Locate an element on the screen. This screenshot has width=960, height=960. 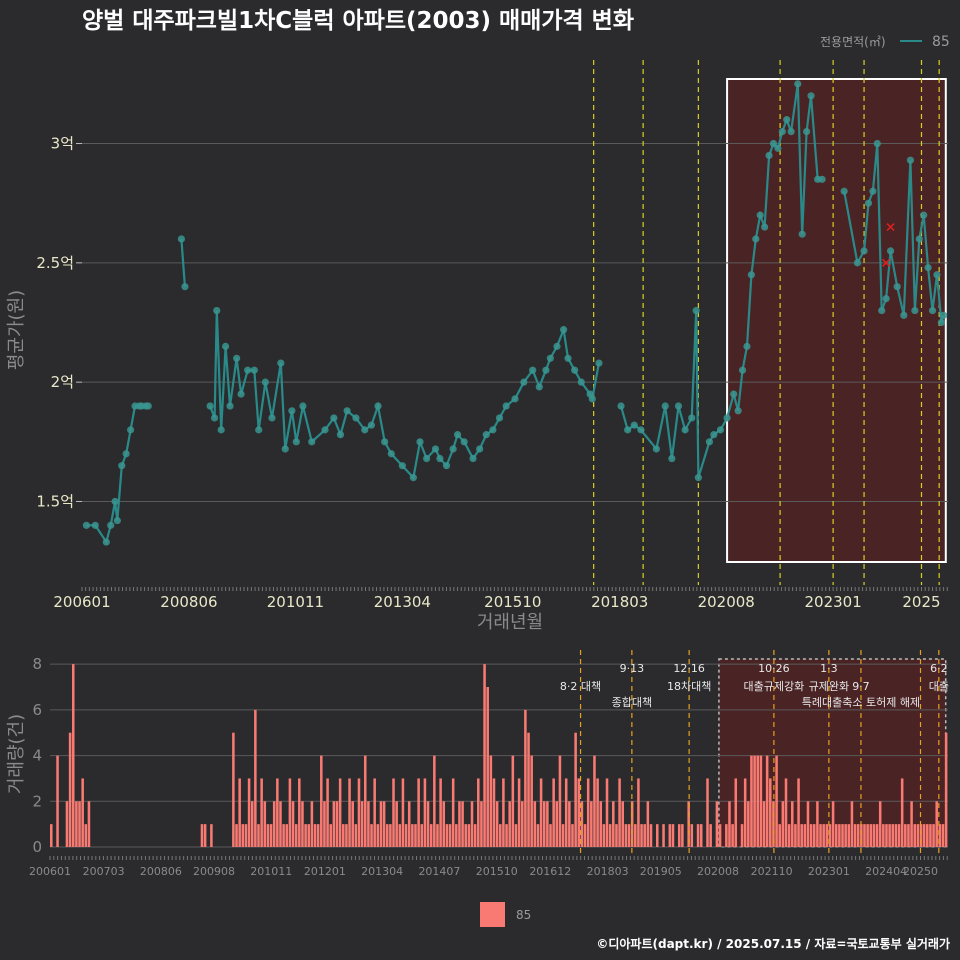
x-tick-label: 202301 is located at coordinates (832, 602).